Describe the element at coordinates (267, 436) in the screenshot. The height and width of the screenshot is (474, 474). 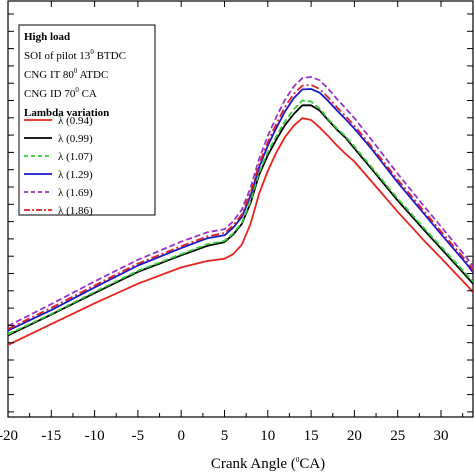
I see `x-tick-label: 10` at that location.